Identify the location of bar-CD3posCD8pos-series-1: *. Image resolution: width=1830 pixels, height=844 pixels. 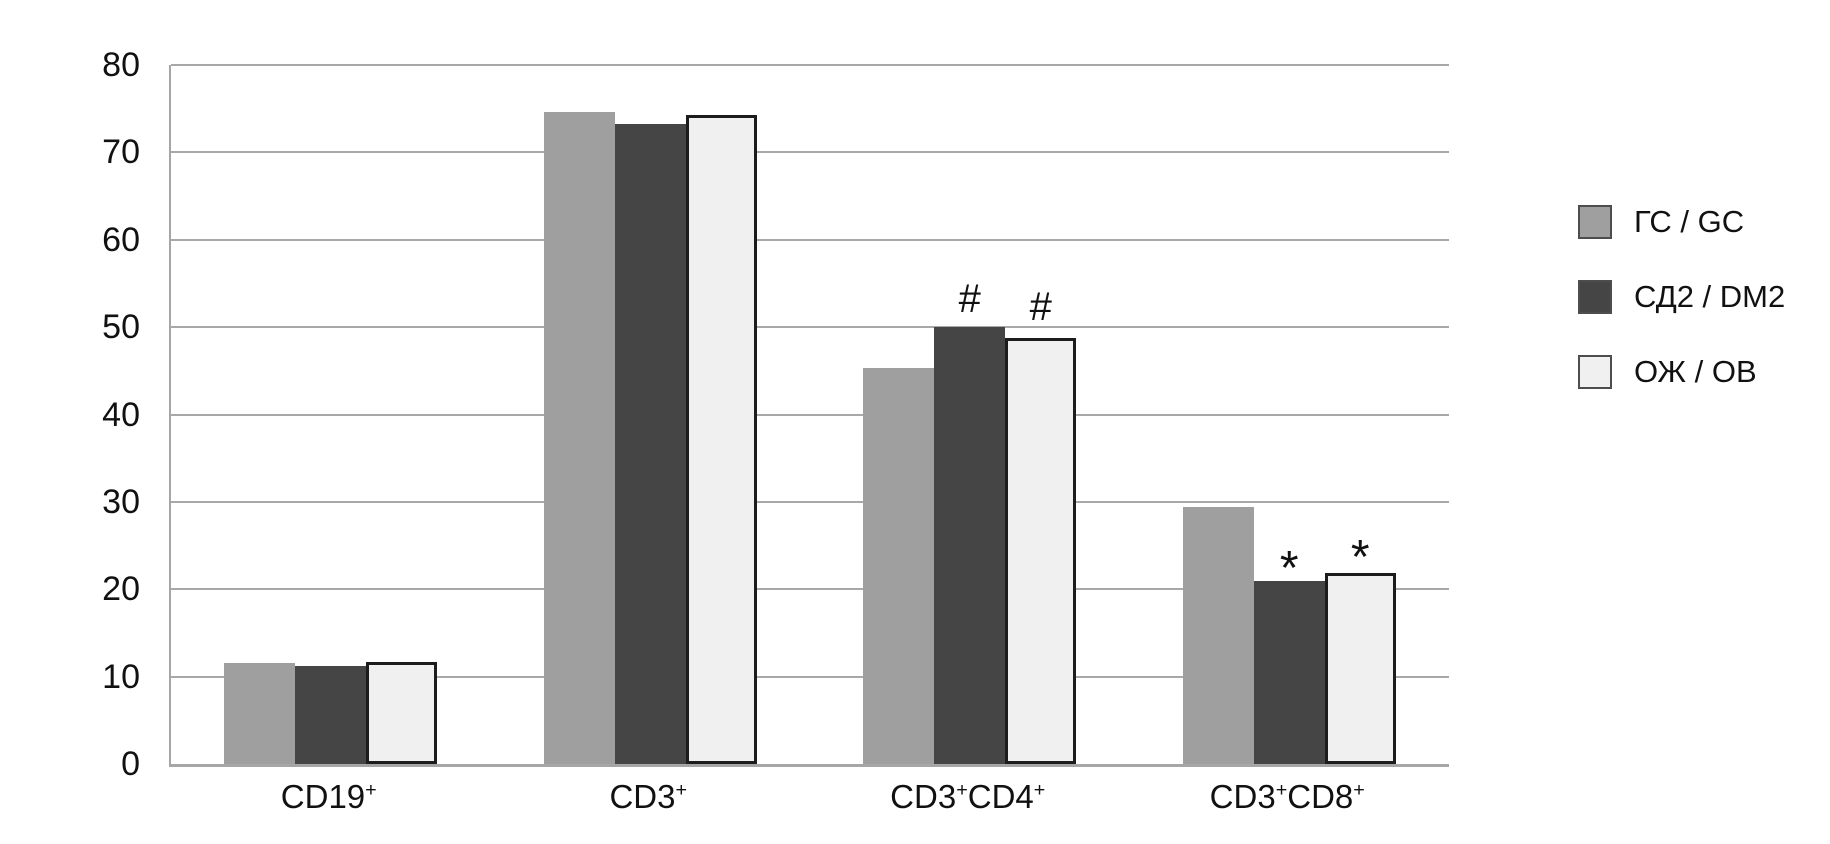
(1289, 654).